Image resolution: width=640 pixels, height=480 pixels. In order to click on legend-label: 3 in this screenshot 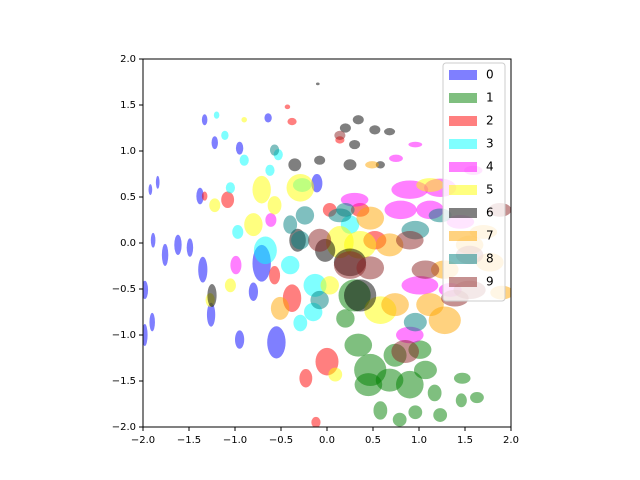, I will do `click(490, 144)`.